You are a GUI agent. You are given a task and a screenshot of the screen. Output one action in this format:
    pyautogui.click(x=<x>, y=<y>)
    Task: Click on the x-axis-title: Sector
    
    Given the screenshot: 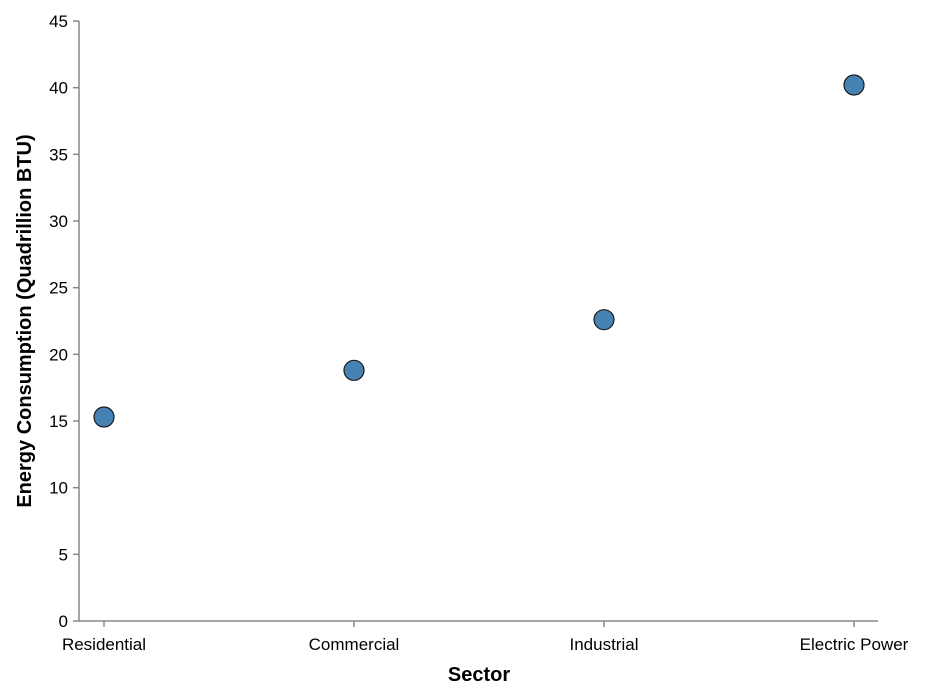 What is the action you would take?
    pyautogui.click(x=479, y=675)
    